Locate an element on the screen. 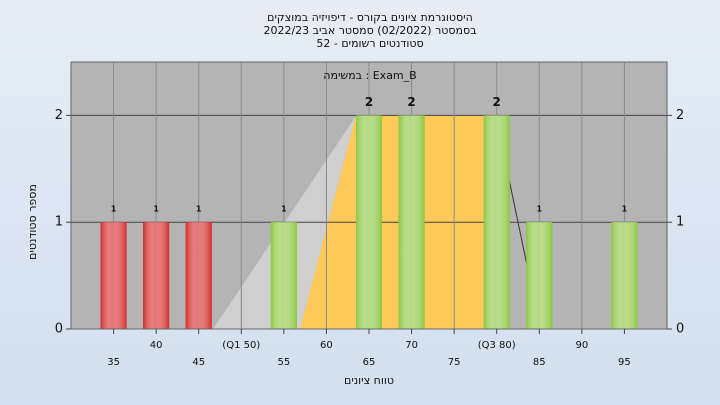 The width and height of the screenshot is (720, 405). x-tick-label: 75 is located at coordinates (454, 362).